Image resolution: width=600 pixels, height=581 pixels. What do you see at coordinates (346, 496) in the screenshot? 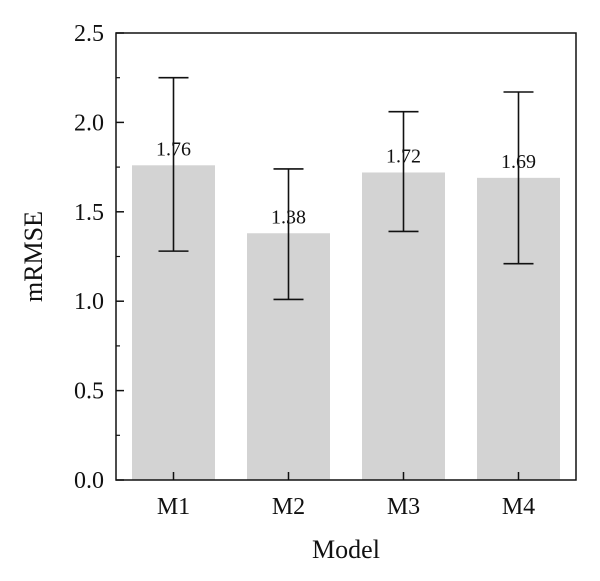
I see `x-axis: M1 M2 M3 M4` at bounding box center [346, 496].